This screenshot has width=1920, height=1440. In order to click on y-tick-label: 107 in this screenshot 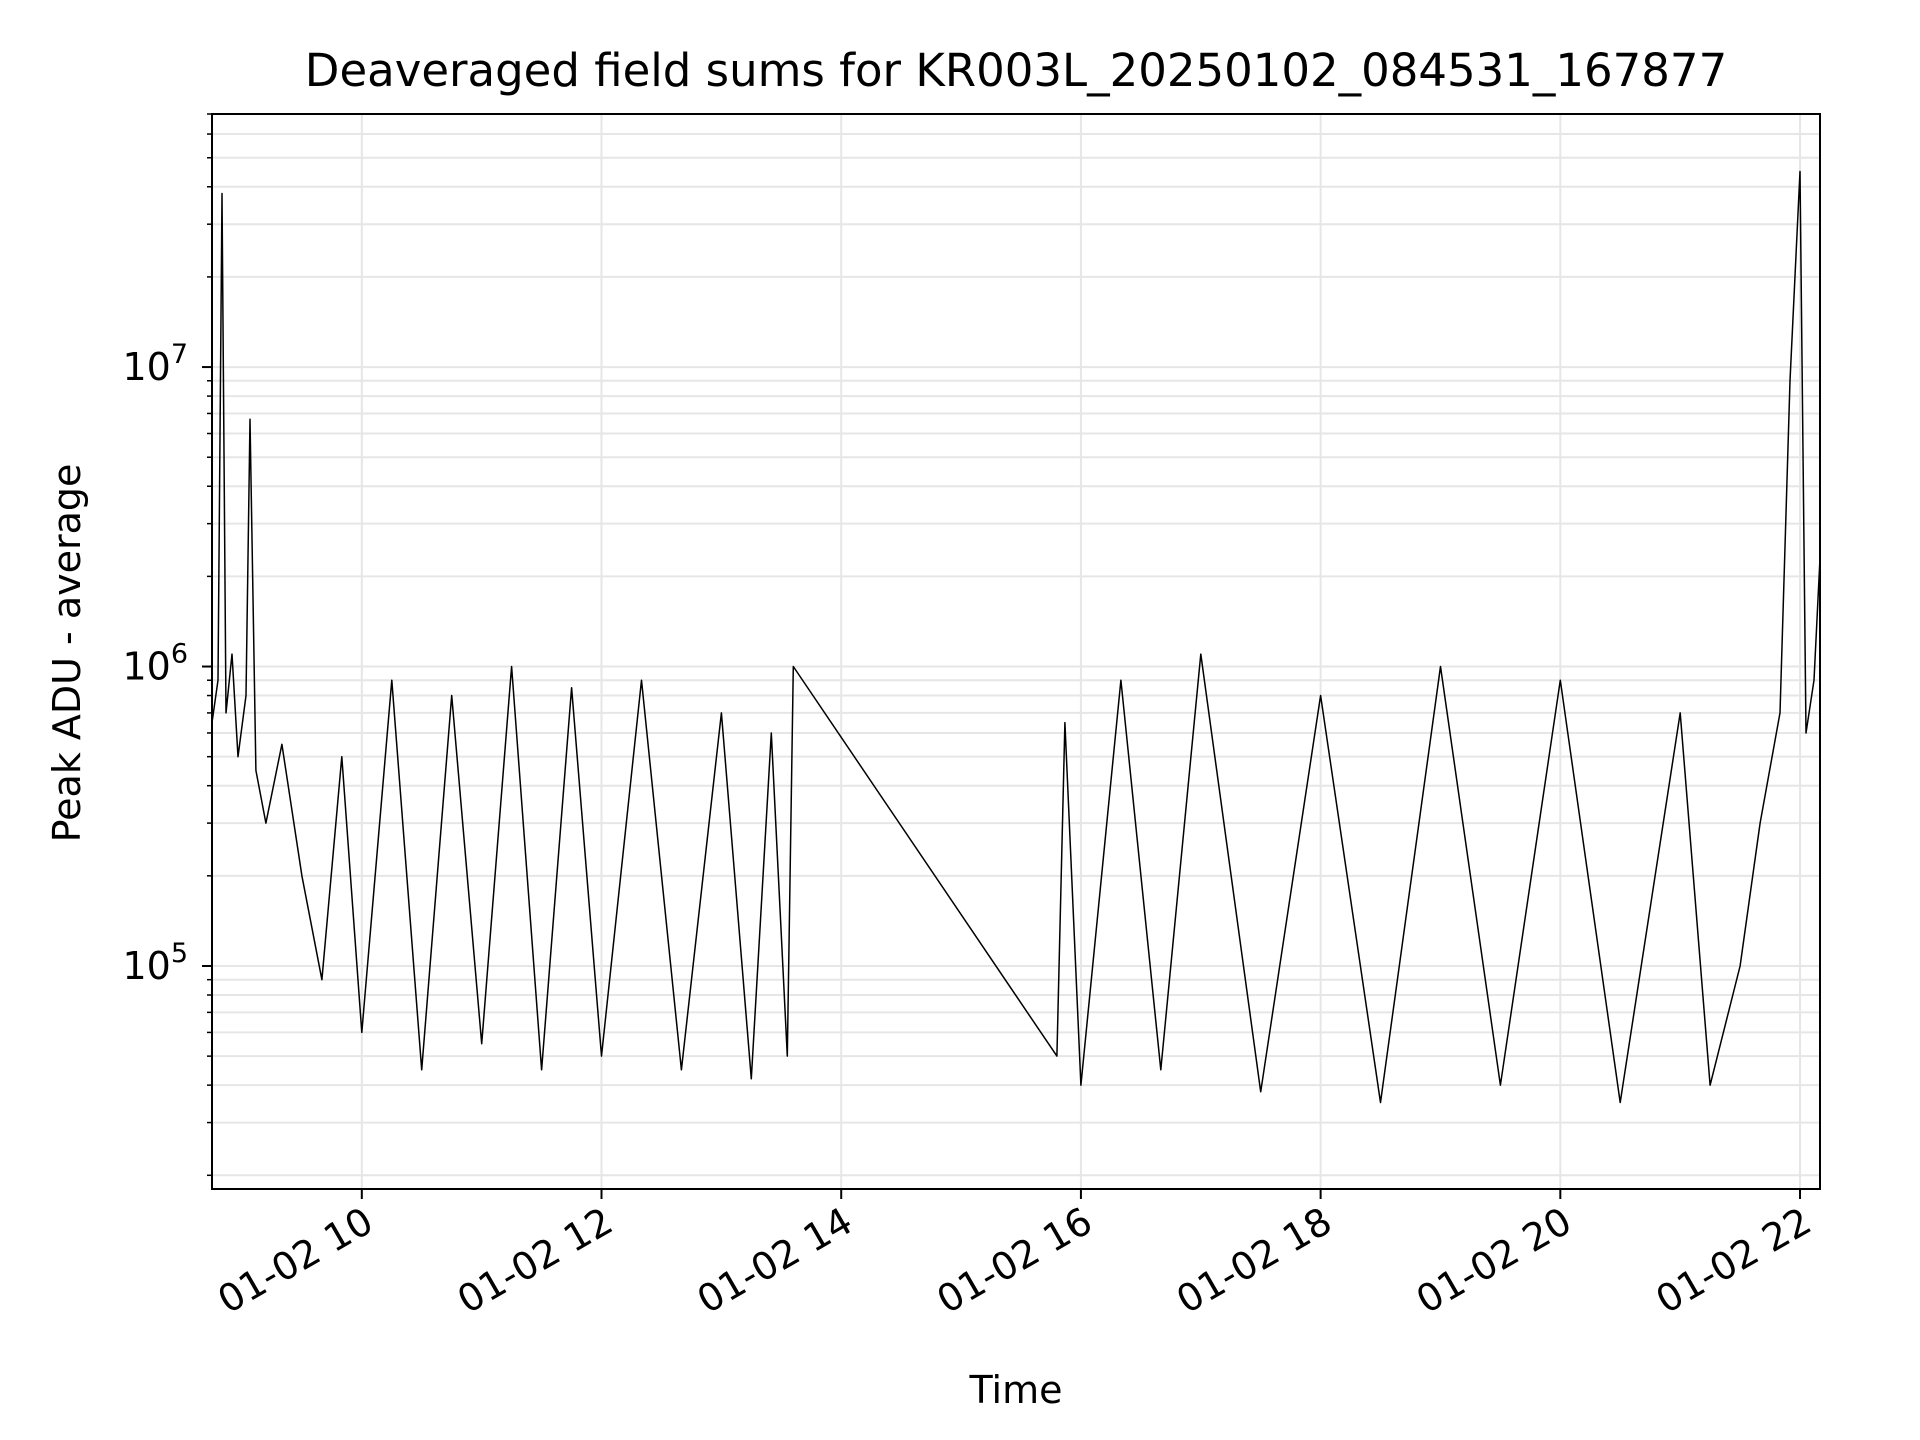, I will do `click(155, 364)`.